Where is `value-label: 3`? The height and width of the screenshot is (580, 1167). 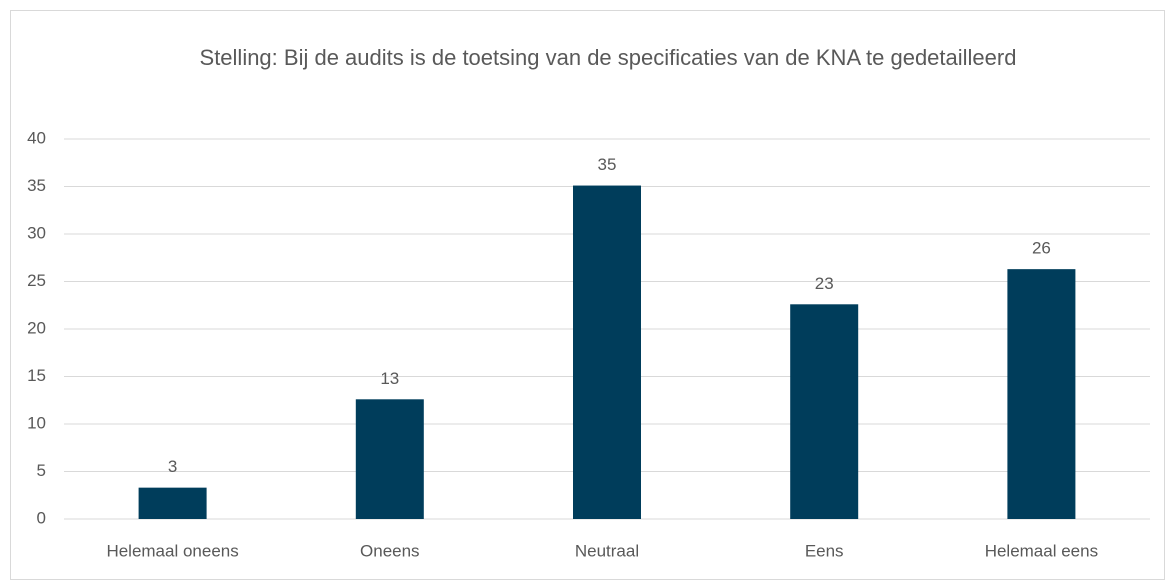
value-label: 3 is located at coordinates (172, 466).